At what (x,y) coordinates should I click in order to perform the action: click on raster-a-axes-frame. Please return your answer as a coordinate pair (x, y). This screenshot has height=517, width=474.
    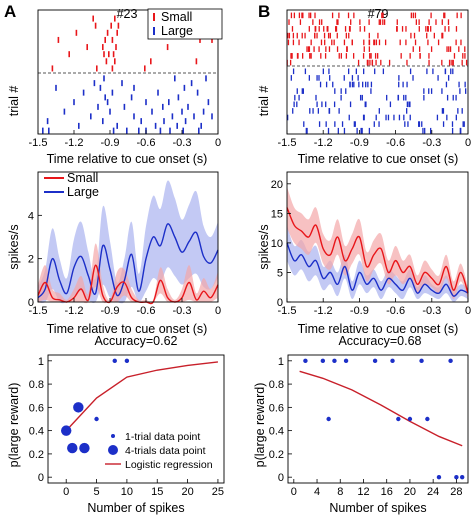
    Looking at the image, I should click on (128, 72).